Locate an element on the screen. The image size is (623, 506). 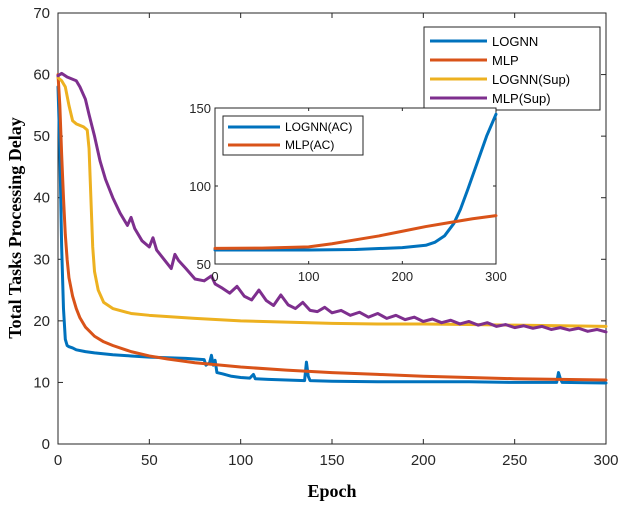
inset-x-tick-label: 0 is located at coordinates (214, 276).